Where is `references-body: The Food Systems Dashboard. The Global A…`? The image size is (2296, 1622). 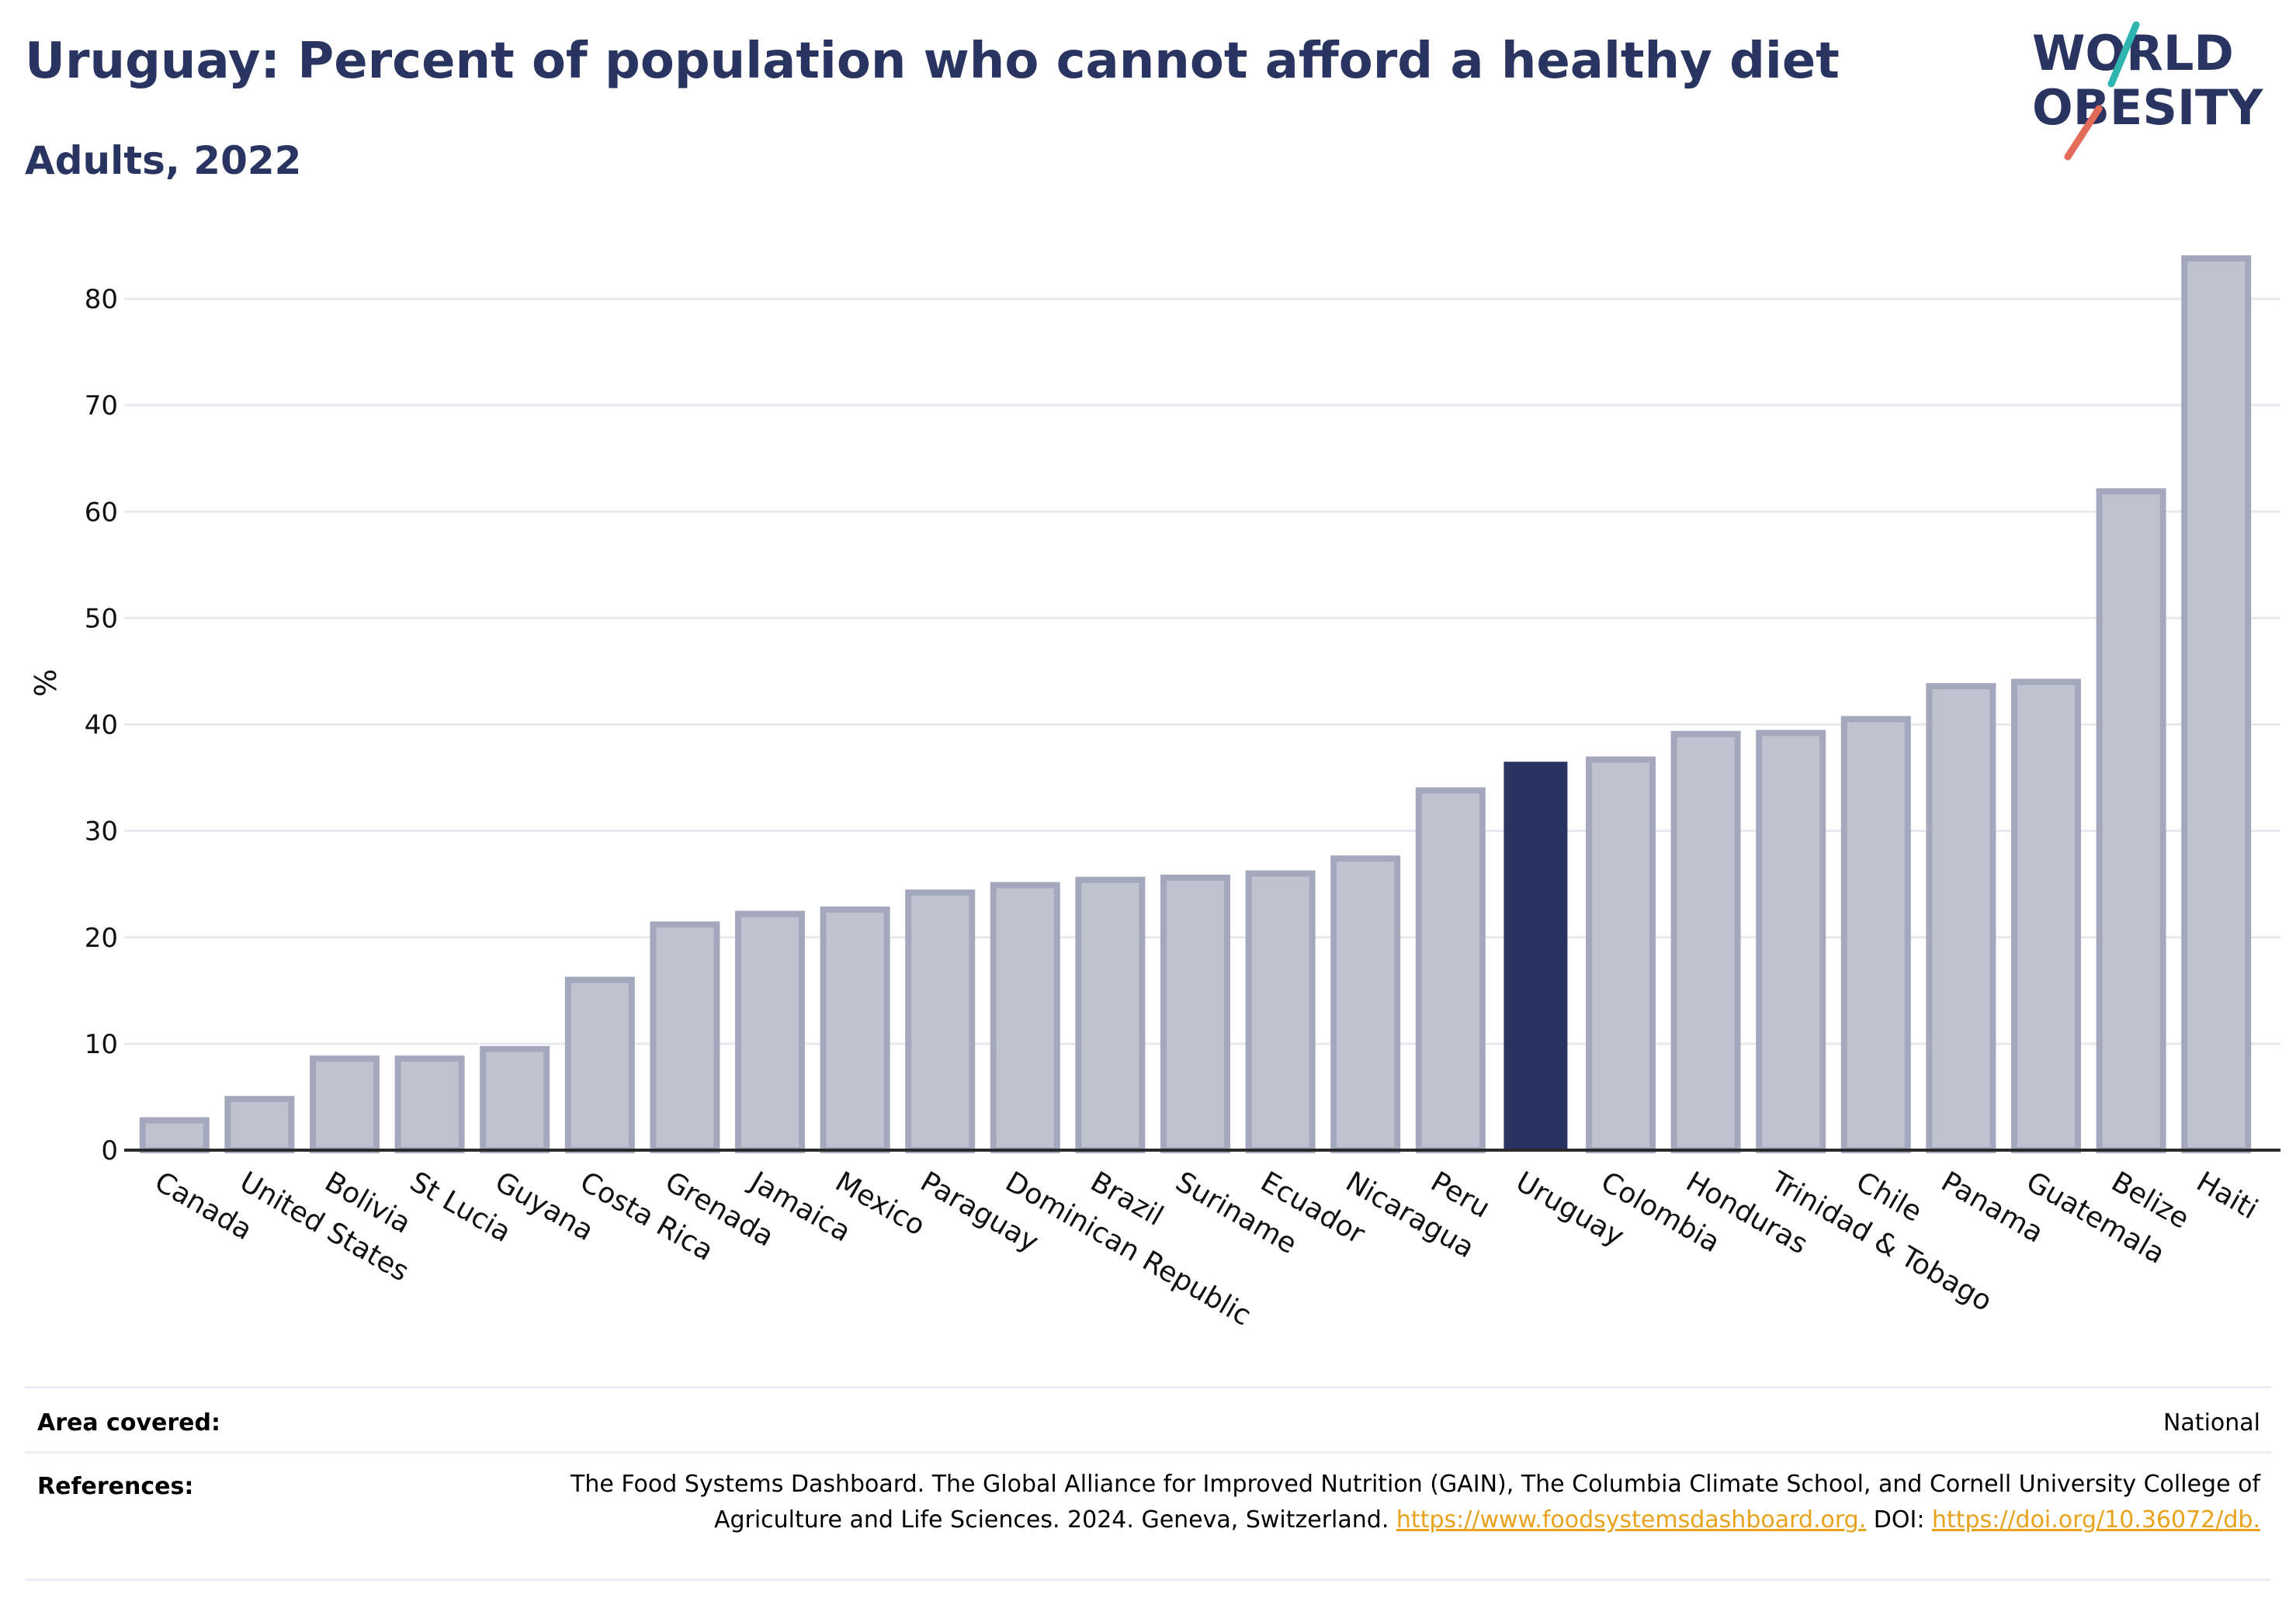 references-body: The Food Systems Dashboard. The Global A… is located at coordinates (1415, 1502).